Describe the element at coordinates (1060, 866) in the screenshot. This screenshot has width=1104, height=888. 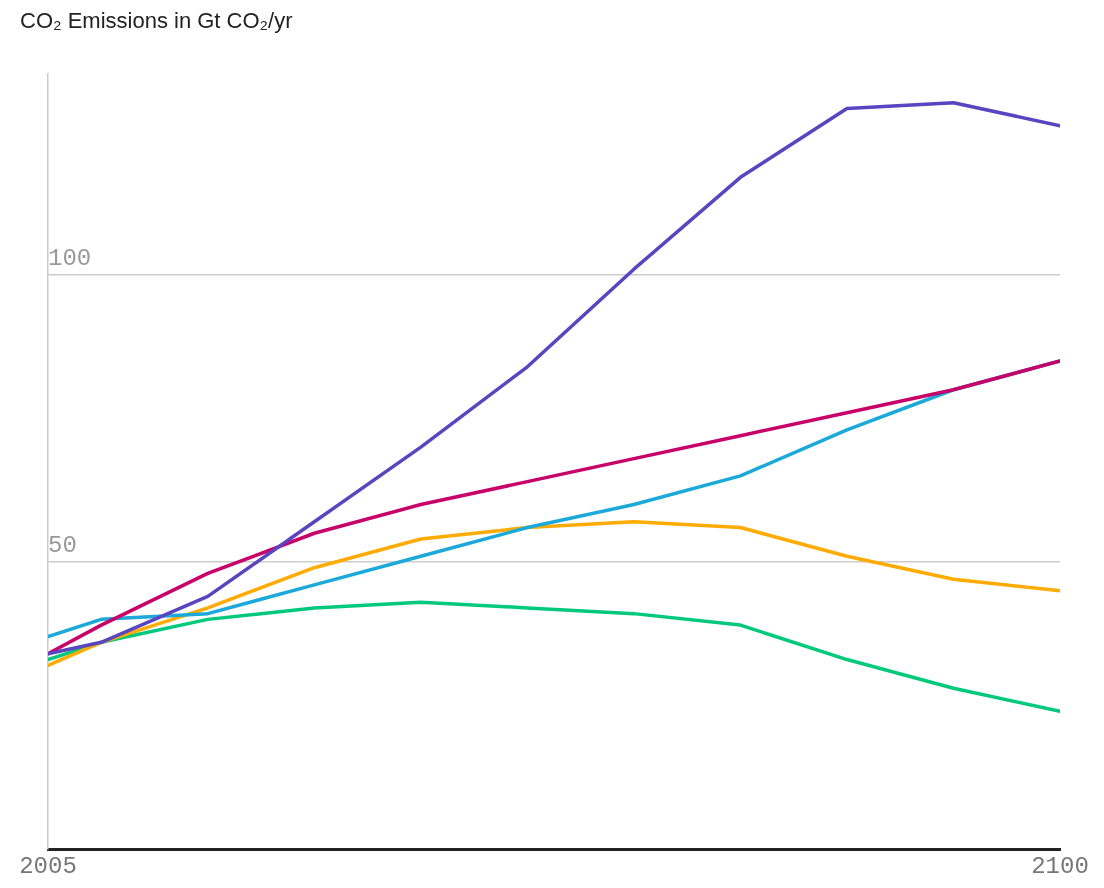
I see `x-tick-label: 2100` at that location.